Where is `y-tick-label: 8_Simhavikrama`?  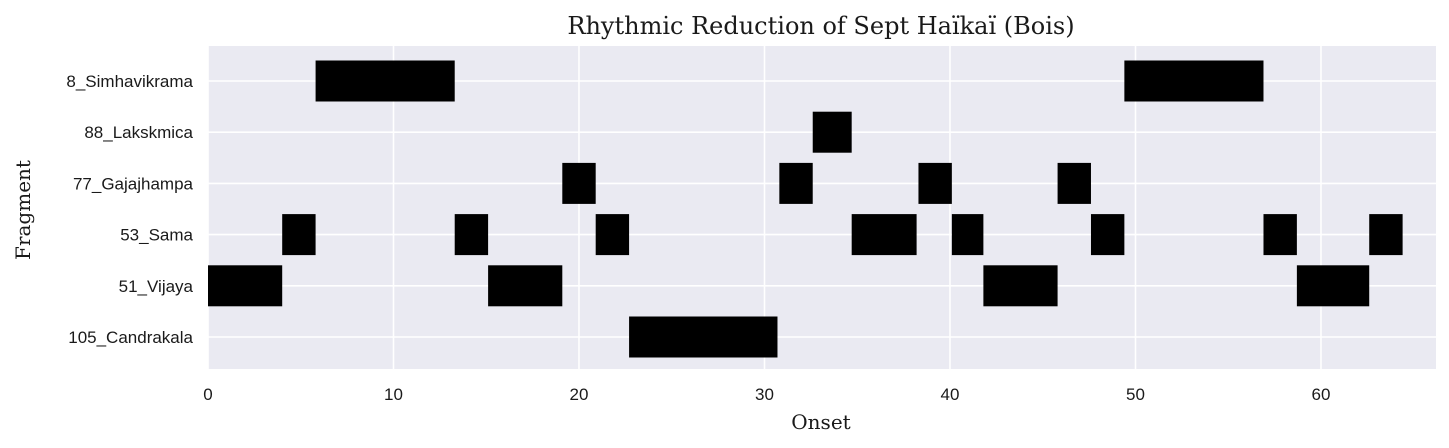 y-tick-label: 8_Simhavikrama is located at coordinates (129, 81).